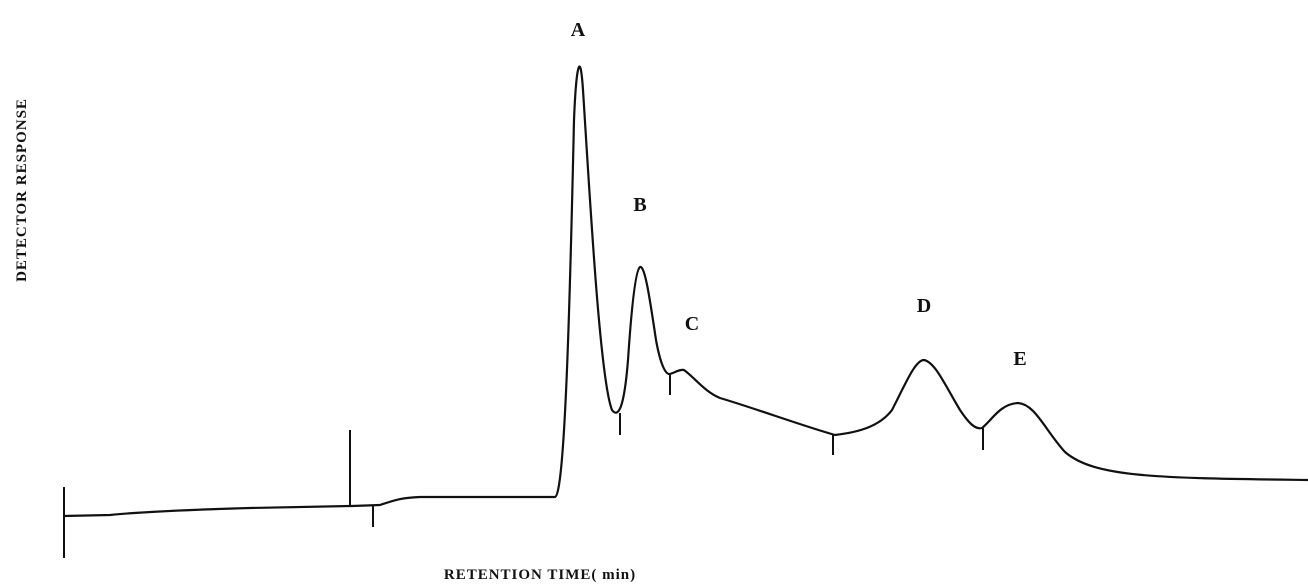 This screenshot has width=1308, height=585. Describe the element at coordinates (578, 30) in the screenshot. I see `peak-label: A` at that location.